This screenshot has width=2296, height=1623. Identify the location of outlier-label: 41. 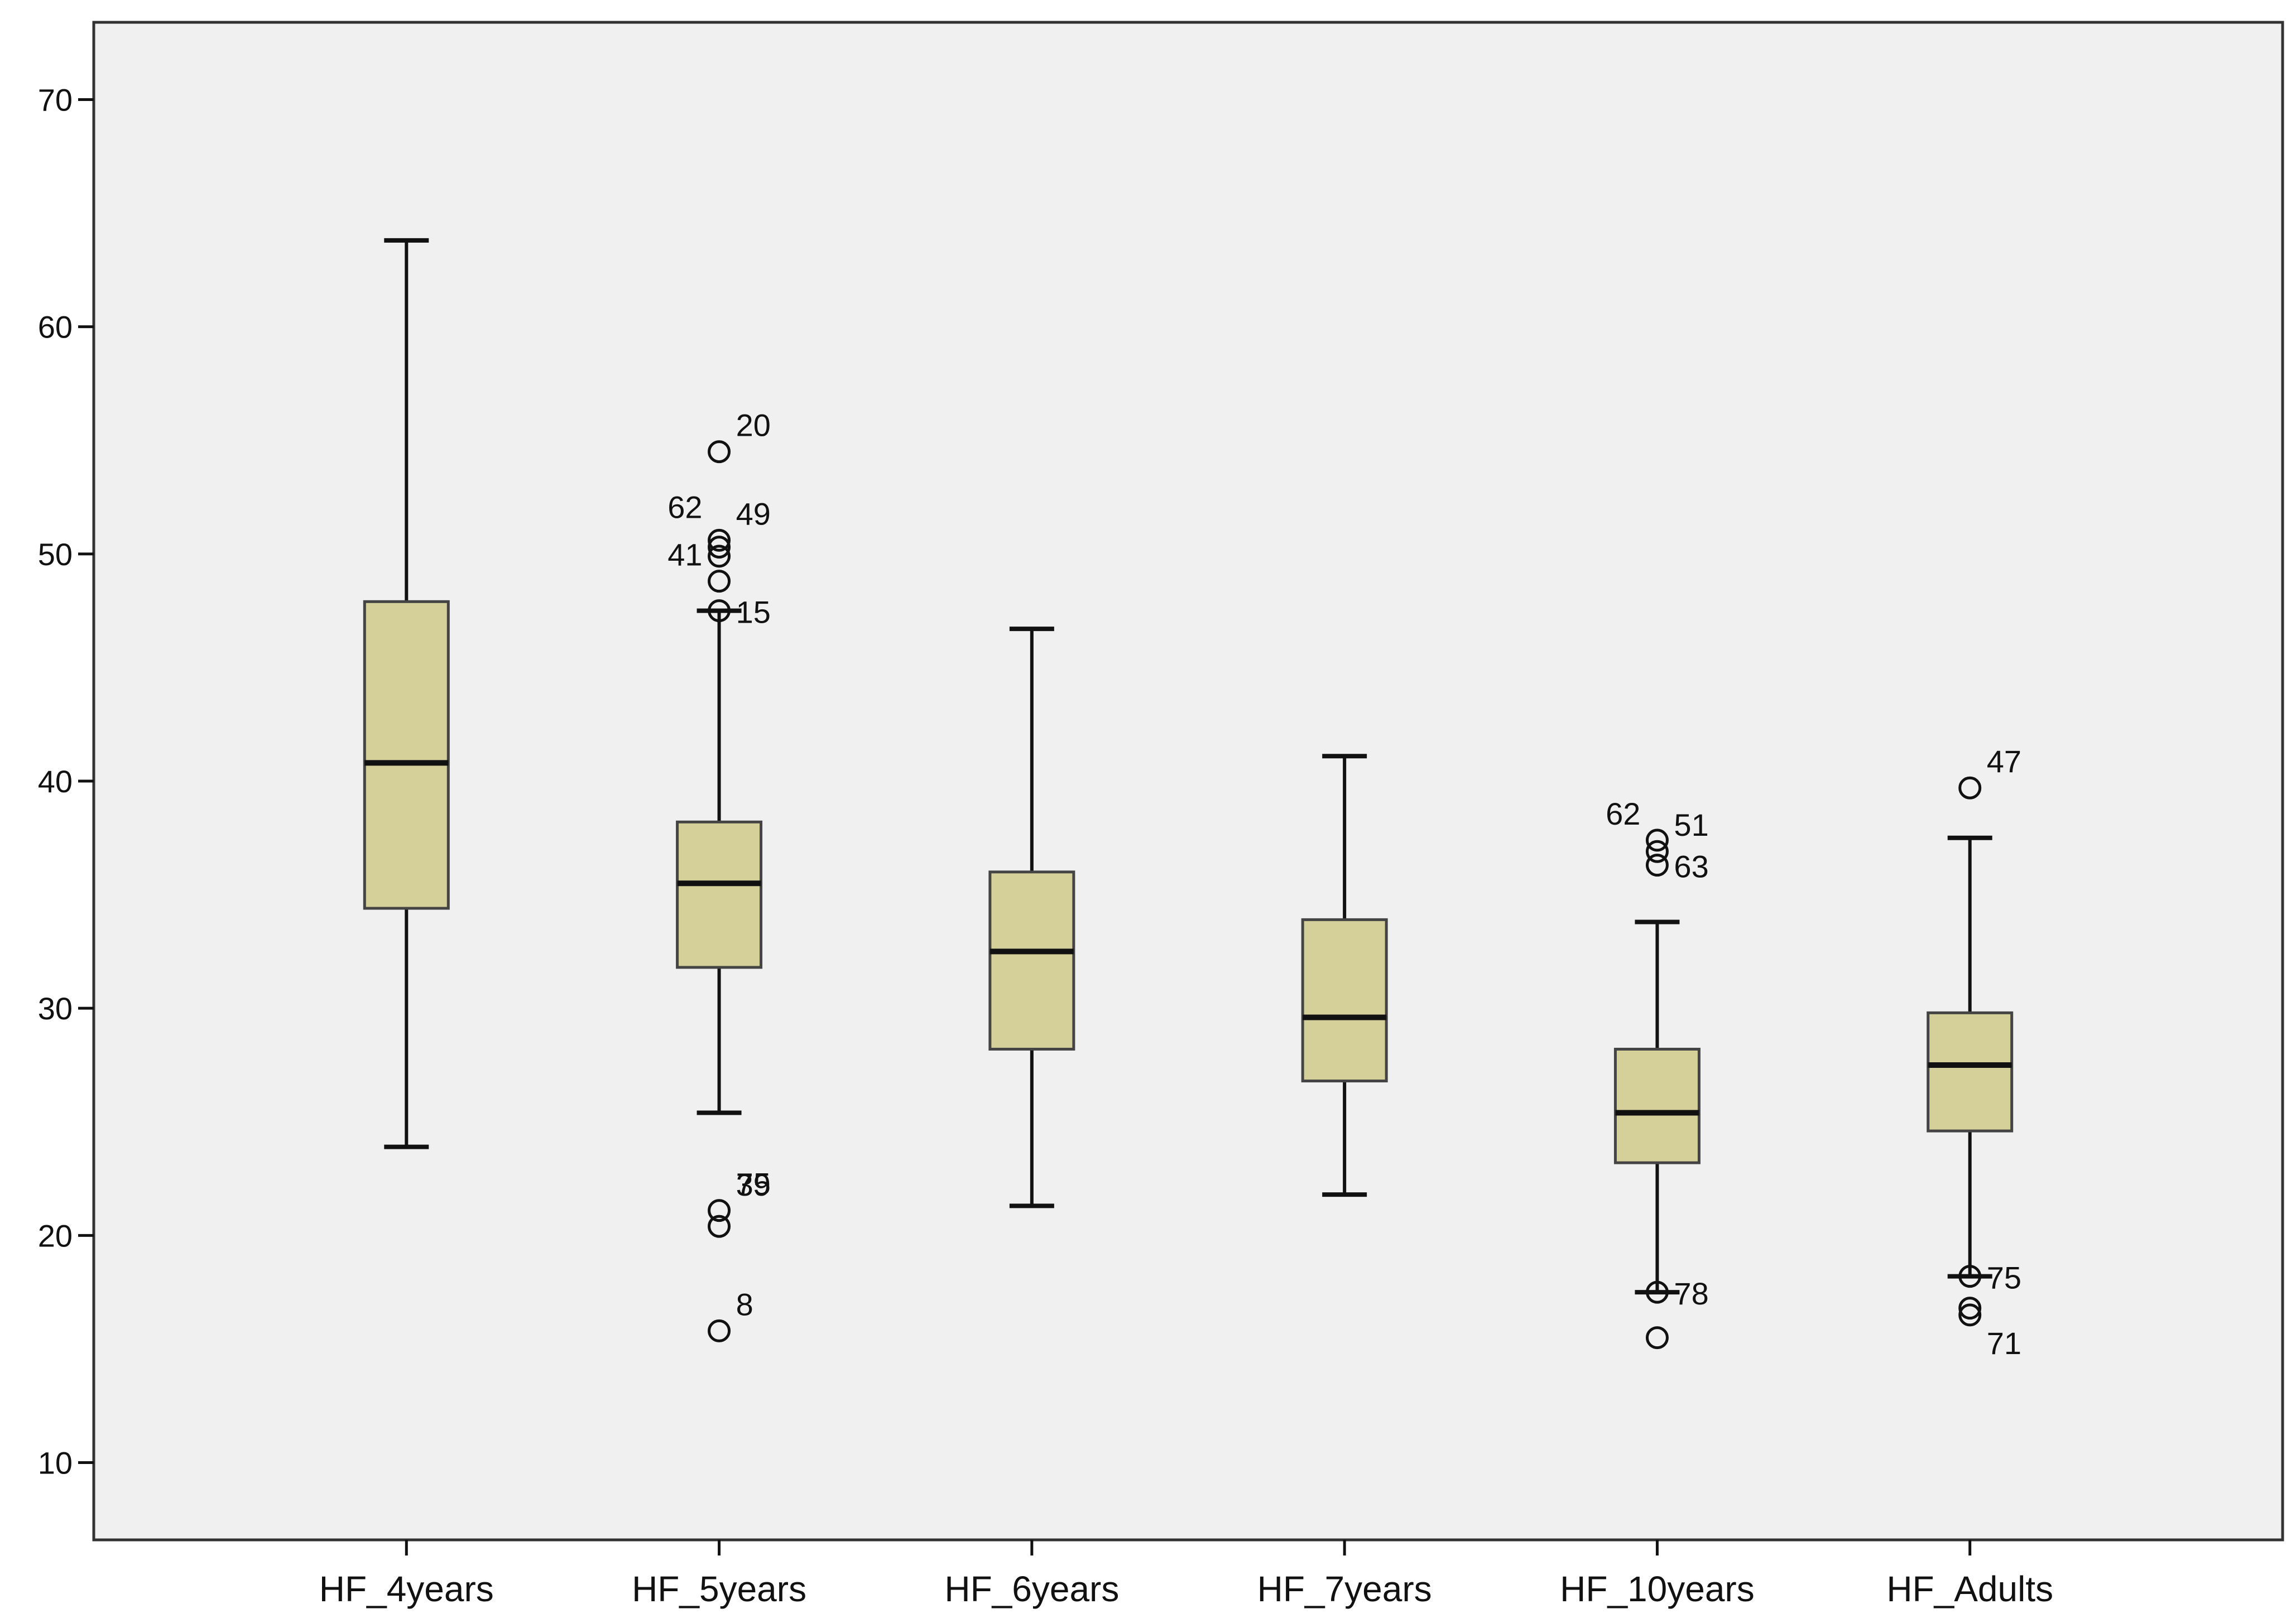
(684, 554).